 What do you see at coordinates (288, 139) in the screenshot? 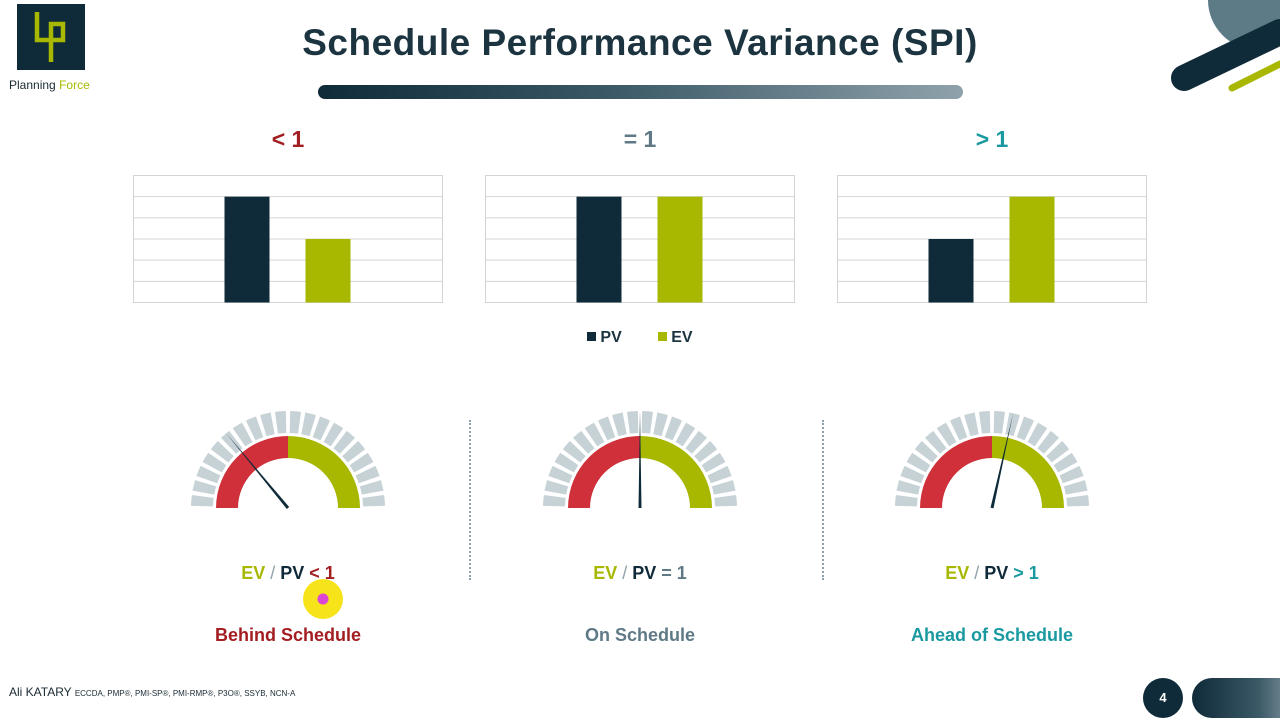
I see `condition-less-than: < 1` at bounding box center [288, 139].